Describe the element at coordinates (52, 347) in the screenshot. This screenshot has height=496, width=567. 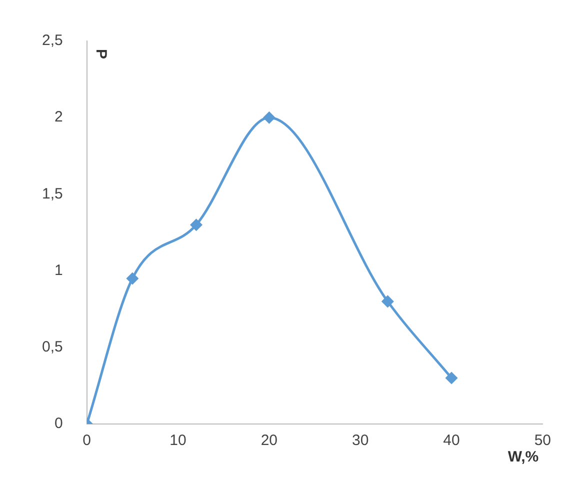
I see `y-tick-label: 0,5` at that location.